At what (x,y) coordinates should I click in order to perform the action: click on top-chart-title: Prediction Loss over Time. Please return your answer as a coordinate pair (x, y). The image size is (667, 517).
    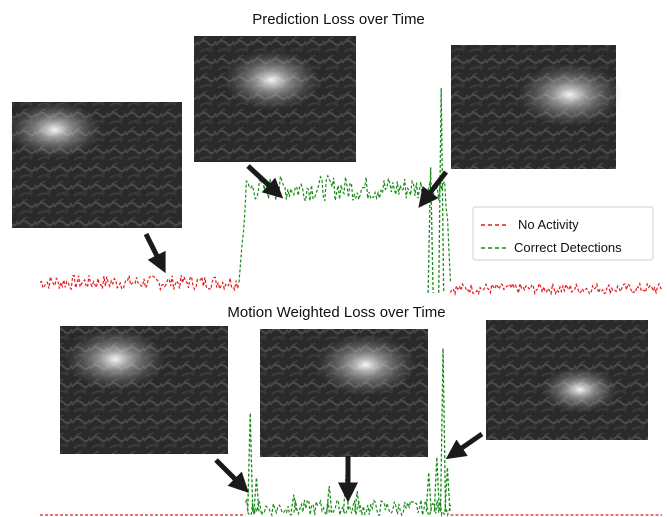
    Looking at the image, I should click on (338, 19).